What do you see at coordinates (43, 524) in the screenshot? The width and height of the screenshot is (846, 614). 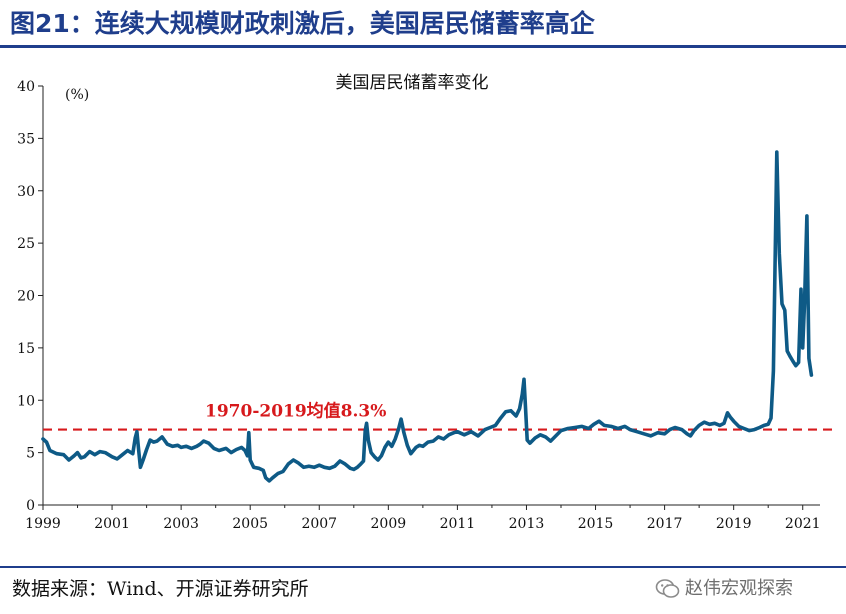 I see `x-tick-label: 1999` at bounding box center [43, 524].